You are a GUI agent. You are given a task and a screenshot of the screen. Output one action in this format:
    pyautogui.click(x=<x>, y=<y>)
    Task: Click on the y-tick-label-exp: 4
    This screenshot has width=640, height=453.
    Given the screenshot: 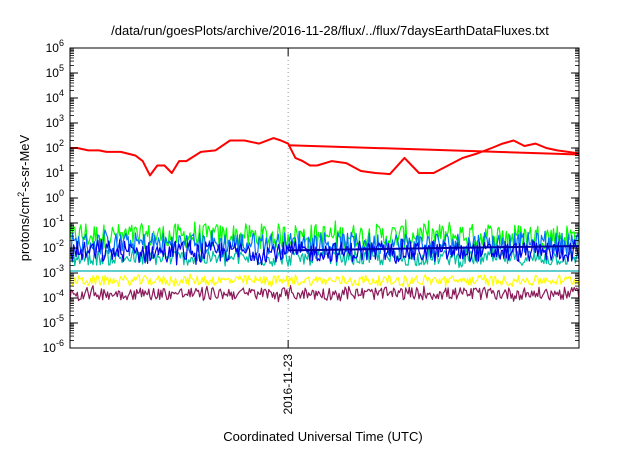 What is the action you would take?
    pyautogui.click(x=61, y=93)
    